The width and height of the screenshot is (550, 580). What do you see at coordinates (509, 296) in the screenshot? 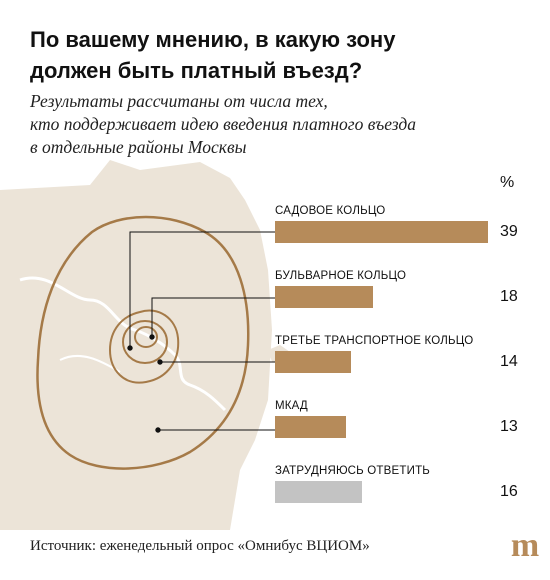
I see `bar-value: 18` at bounding box center [509, 296].